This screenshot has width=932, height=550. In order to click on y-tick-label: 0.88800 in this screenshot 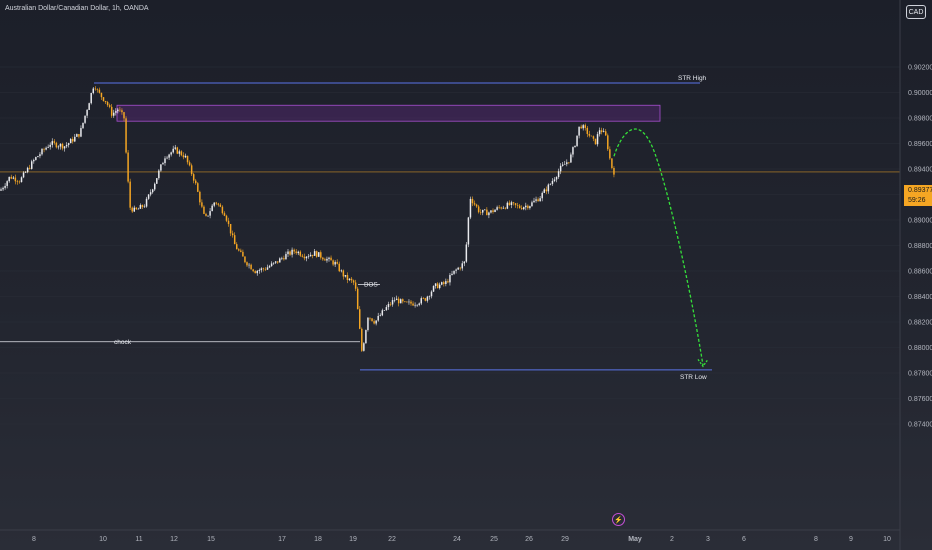, I will do `click(920, 246)`.